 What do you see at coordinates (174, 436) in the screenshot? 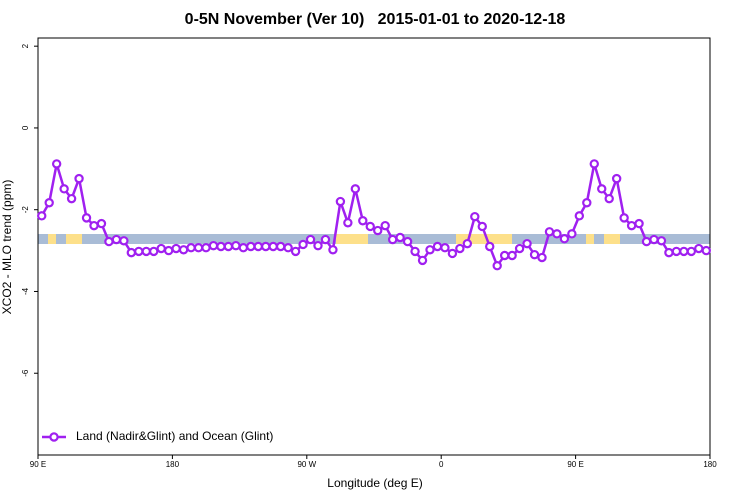
I see `legend-label: Land (Nadir&Glint) and Ocean (Glint)` at bounding box center [174, 436].